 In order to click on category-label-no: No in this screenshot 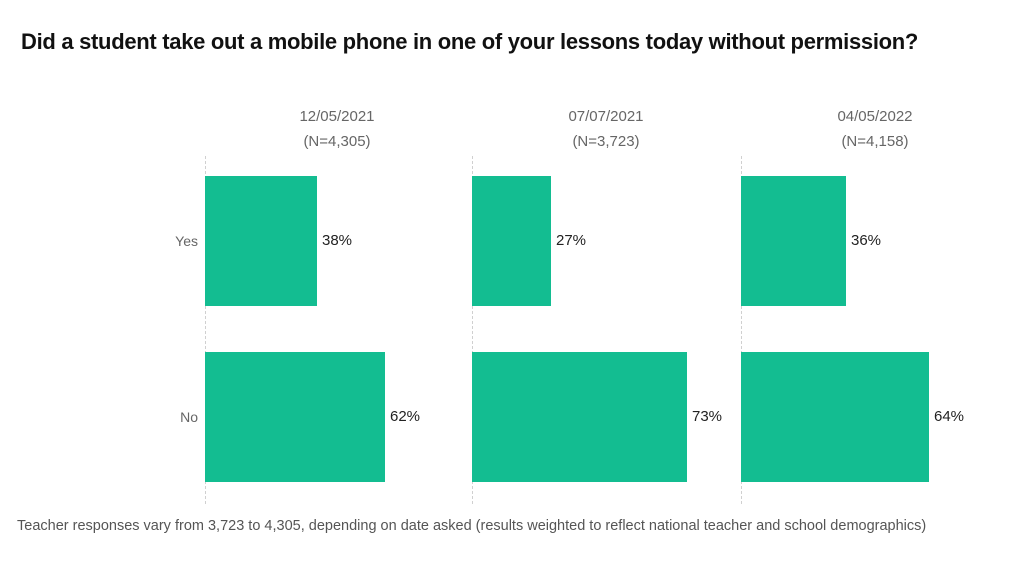, I will do `click(189, 417)`.